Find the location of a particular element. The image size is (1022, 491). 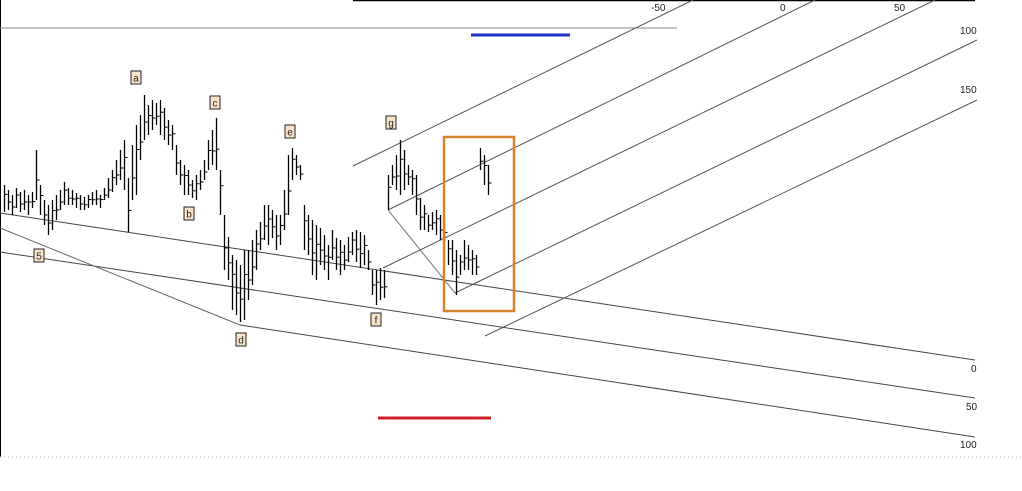

wave-label-5: 5 is located at coordinates (39, 255).